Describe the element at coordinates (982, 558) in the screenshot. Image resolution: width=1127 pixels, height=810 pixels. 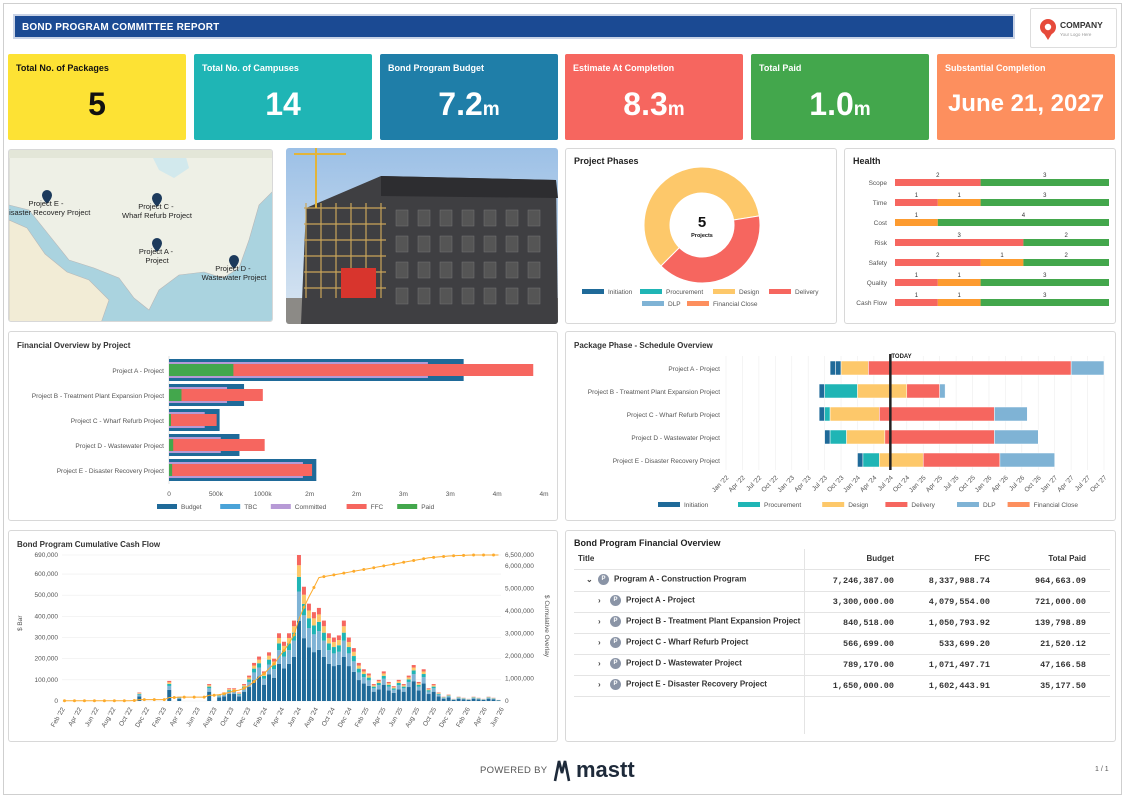
I see `column-header: FFC` at that location.